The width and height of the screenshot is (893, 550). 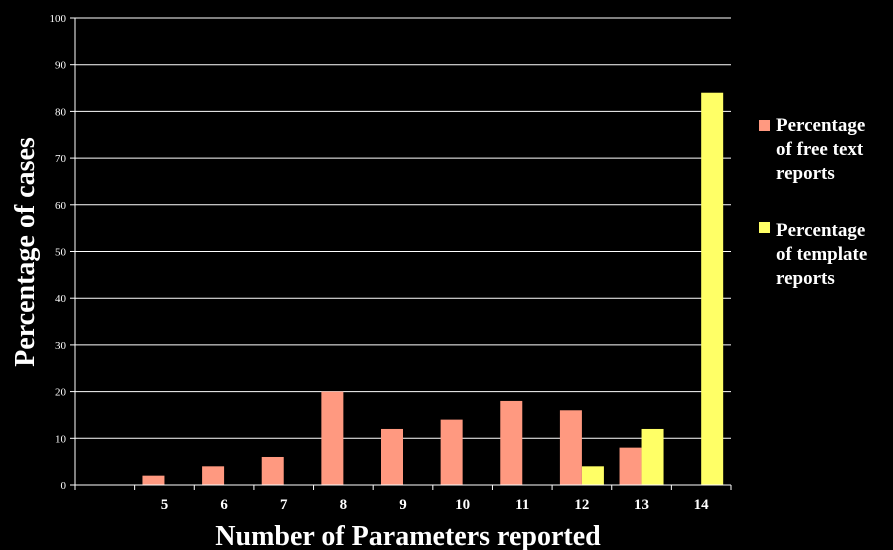 I want to click on x-tick-label: 12, so click(x=581, y=505).